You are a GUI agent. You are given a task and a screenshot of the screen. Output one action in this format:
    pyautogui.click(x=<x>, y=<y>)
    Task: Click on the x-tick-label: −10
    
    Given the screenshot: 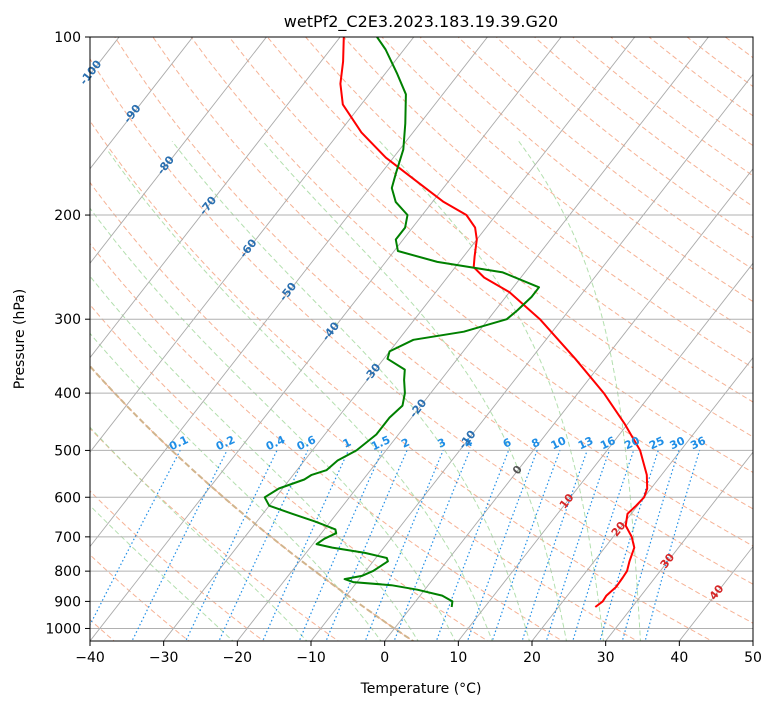 What is the action you would take?
    pyautogui.click(x=311, y=658)
    